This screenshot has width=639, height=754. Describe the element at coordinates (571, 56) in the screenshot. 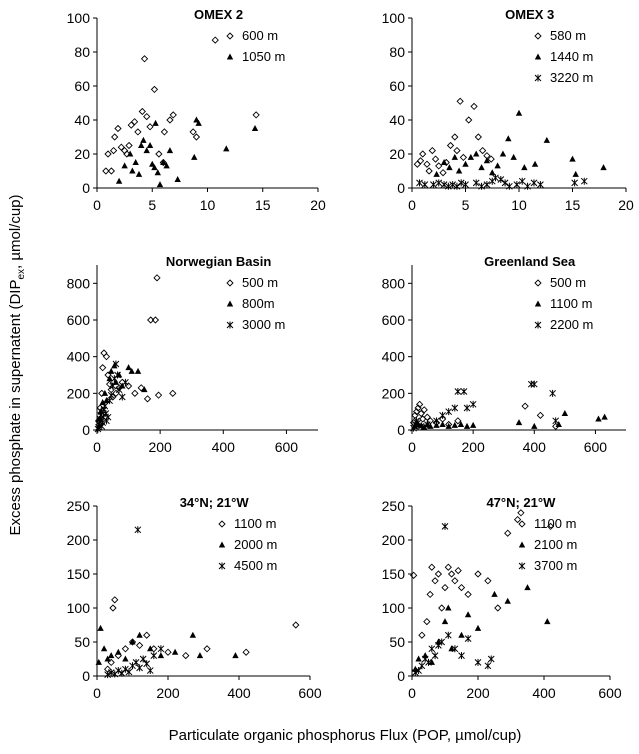

I see `legend-label: 1440 m` at that location.